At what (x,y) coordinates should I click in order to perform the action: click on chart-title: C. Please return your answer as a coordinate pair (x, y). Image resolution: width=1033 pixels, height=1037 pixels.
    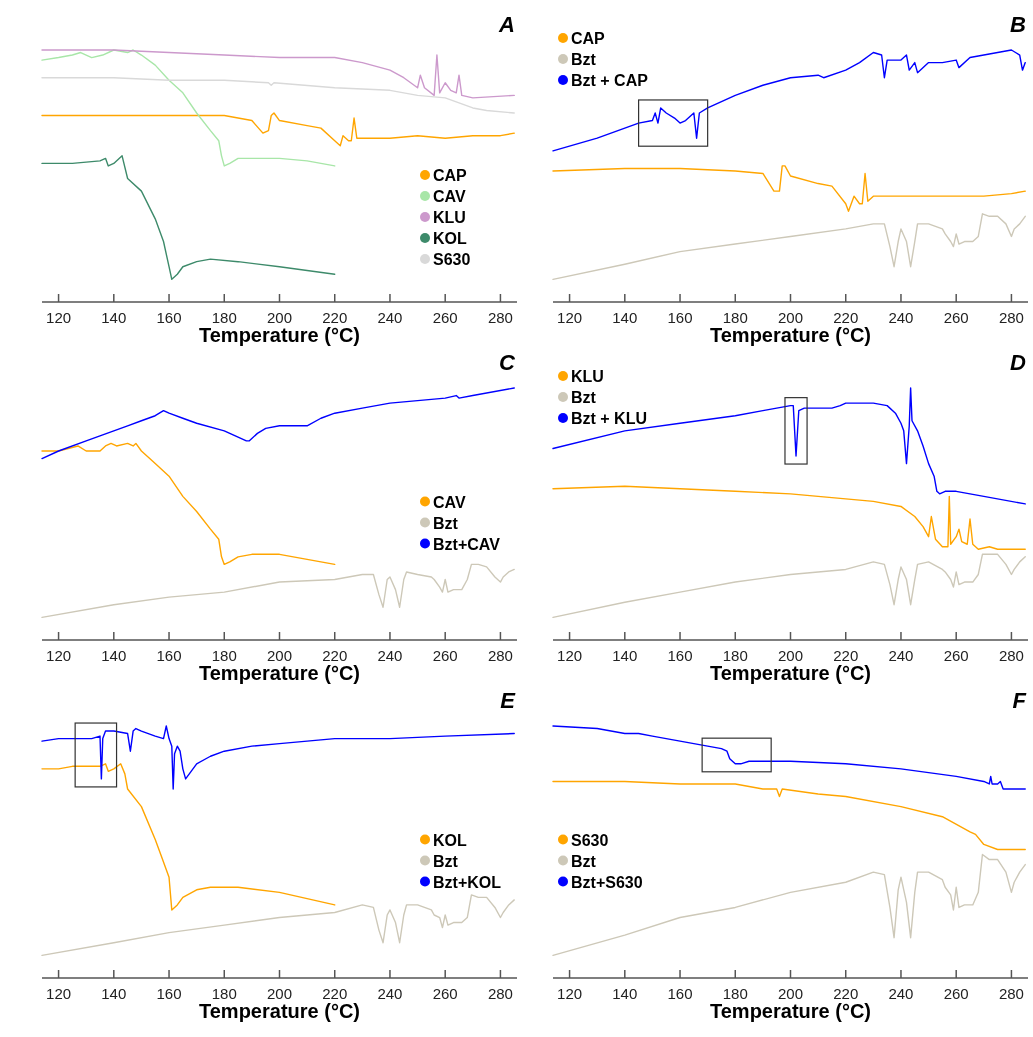
    Looking at the image, I should click on (508, 362).